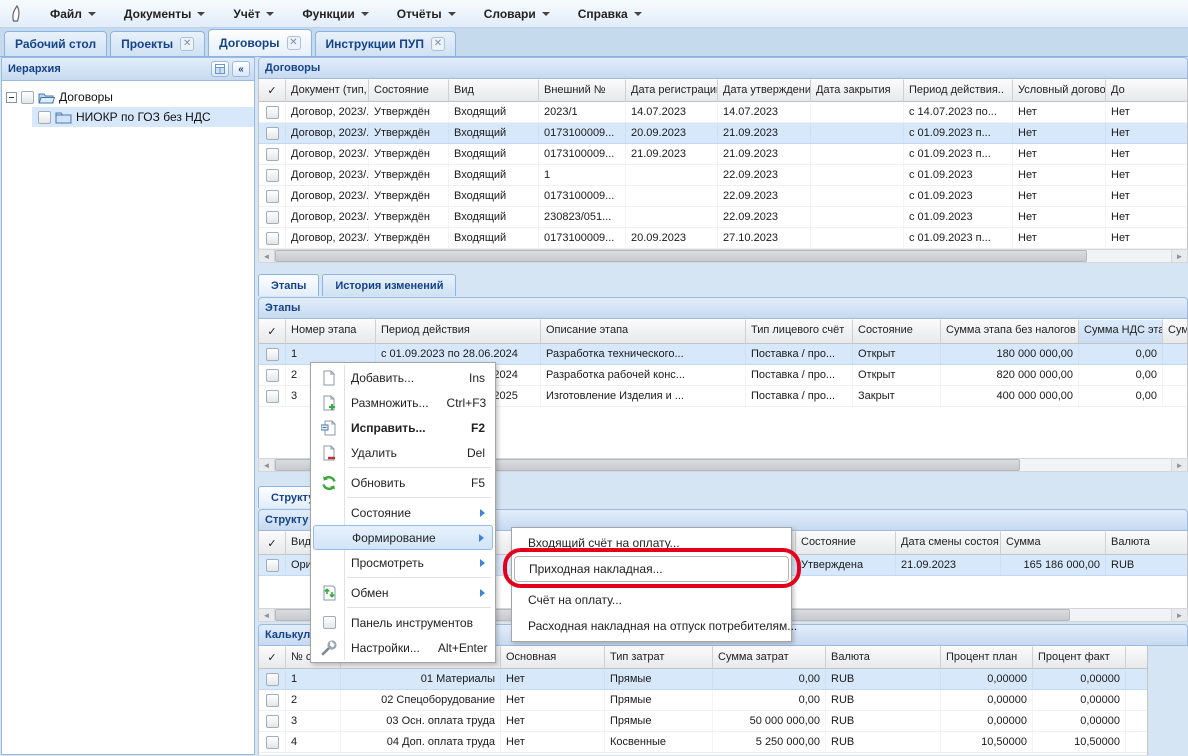 The image size is (1188, 756). I want to click on tree-checkbox, so click(44, 117).